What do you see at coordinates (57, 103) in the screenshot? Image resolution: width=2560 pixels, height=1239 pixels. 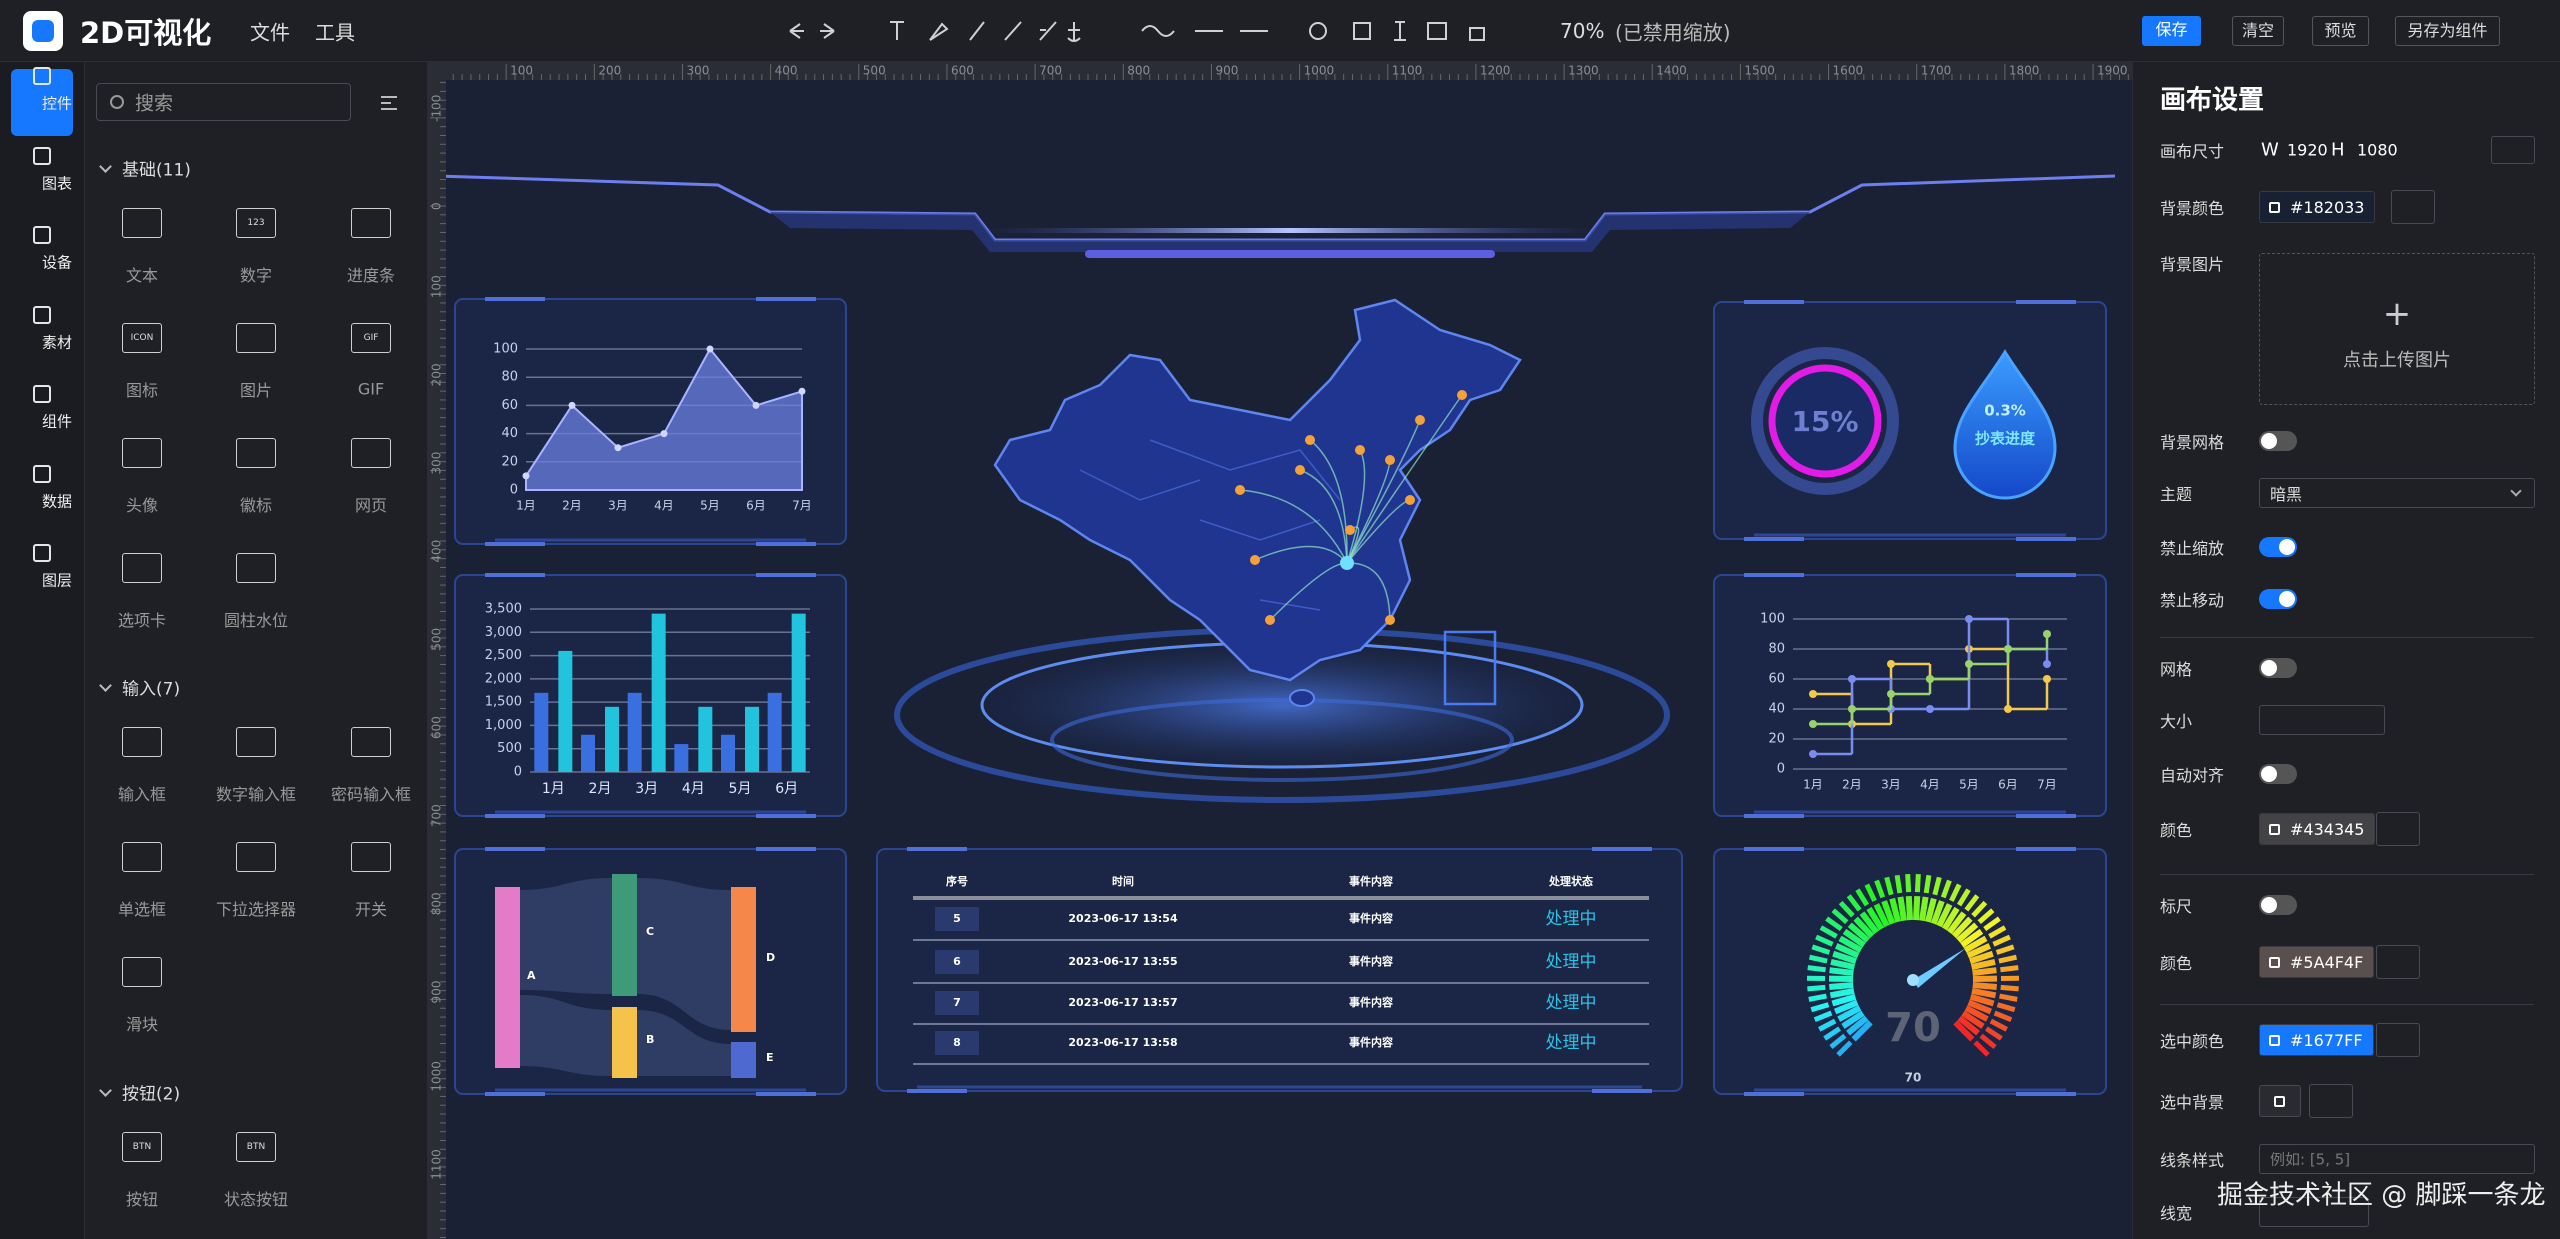 I see `nav-label: 控件` at bounding box center [57, 103].